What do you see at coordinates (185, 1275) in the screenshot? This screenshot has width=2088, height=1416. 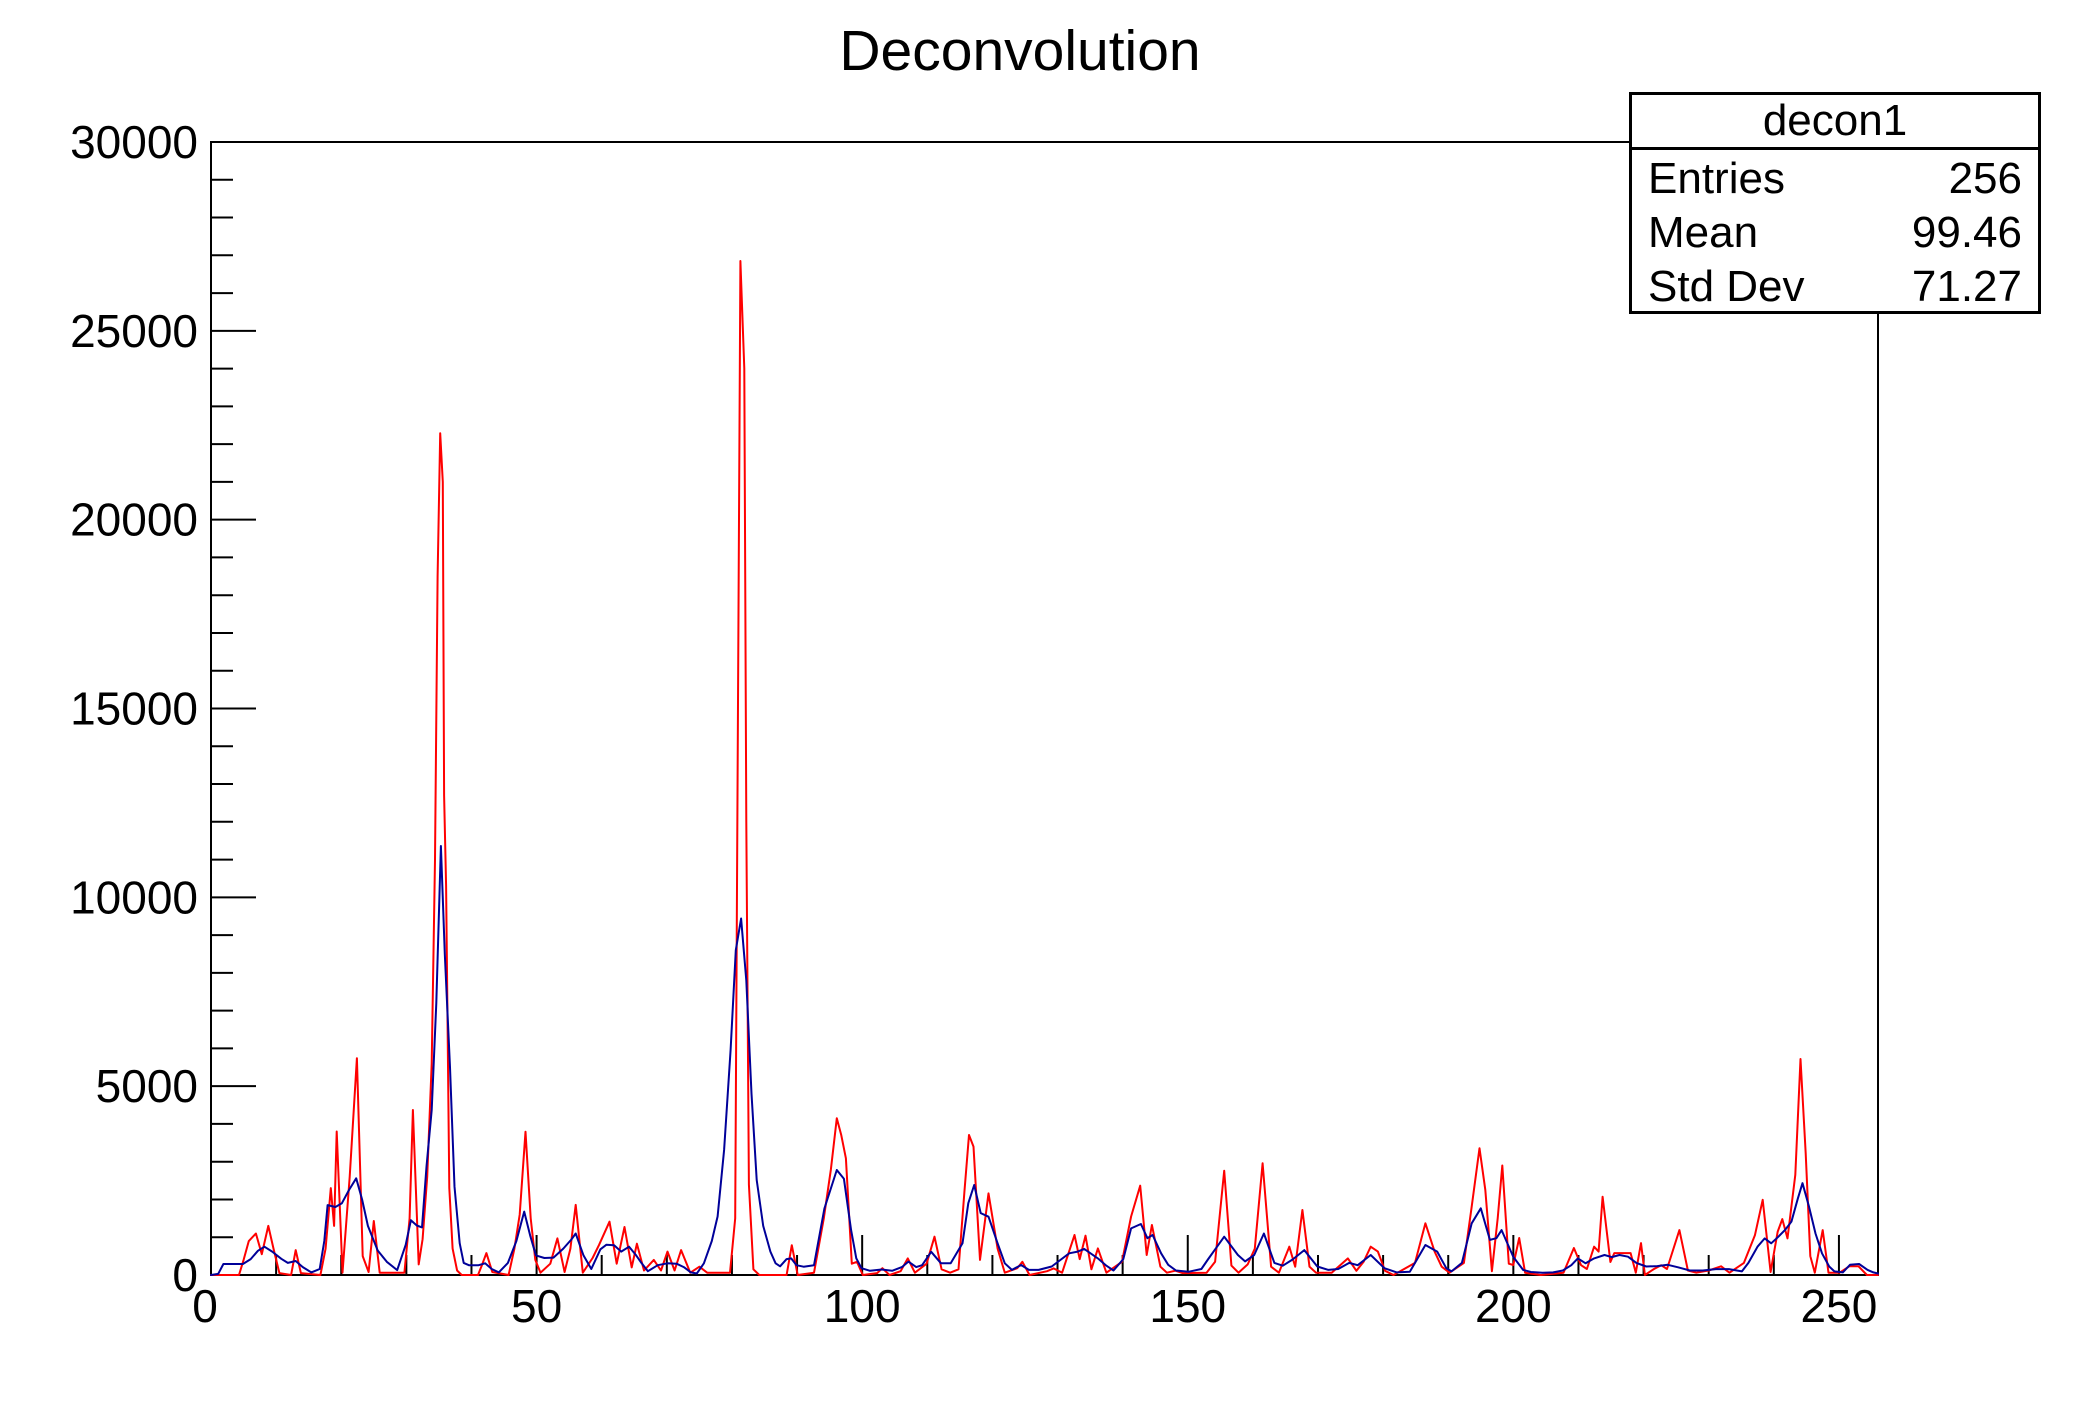 I see `y-tick-label: 0` at bounding box center [185, 1275].